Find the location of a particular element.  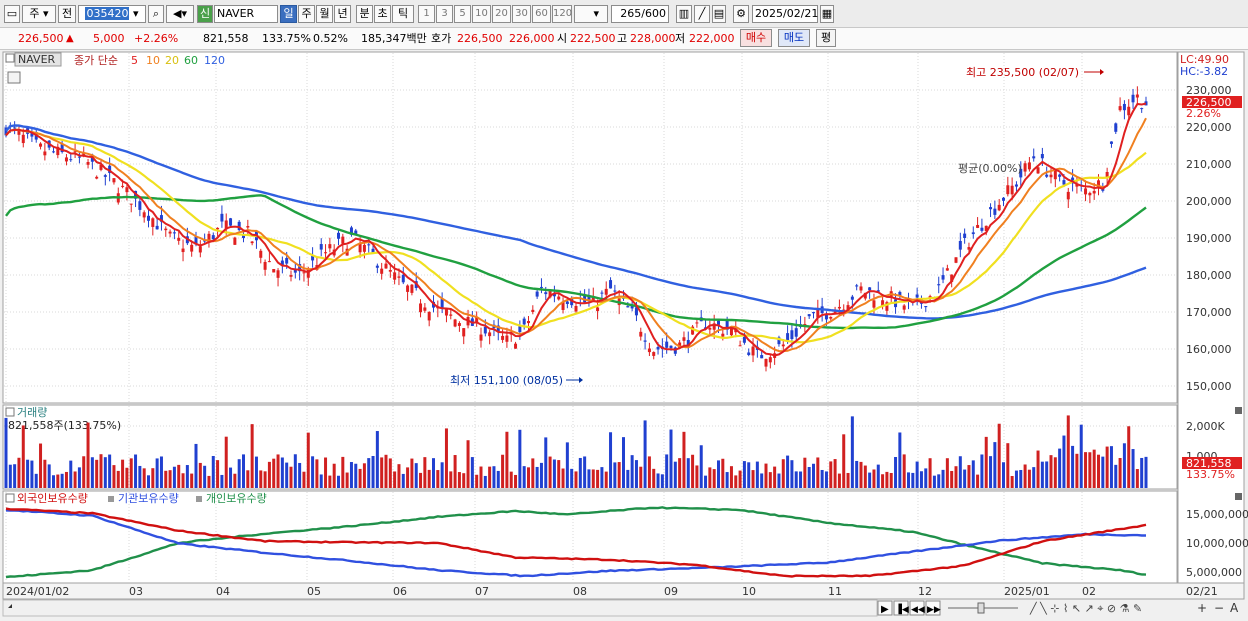

interval-10: 10 is located at coordinates (481, 14).